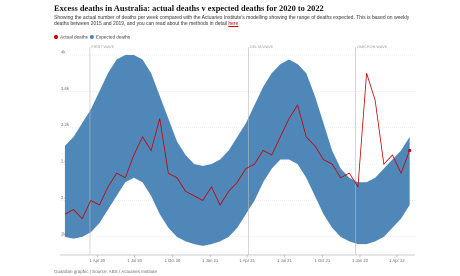 The height and width of the screenshot is (276, 460). What do you see at coordinates (63, 233) in the screenshot?
I see `y-tick-label: 2k` at bounding box center [63, 233].